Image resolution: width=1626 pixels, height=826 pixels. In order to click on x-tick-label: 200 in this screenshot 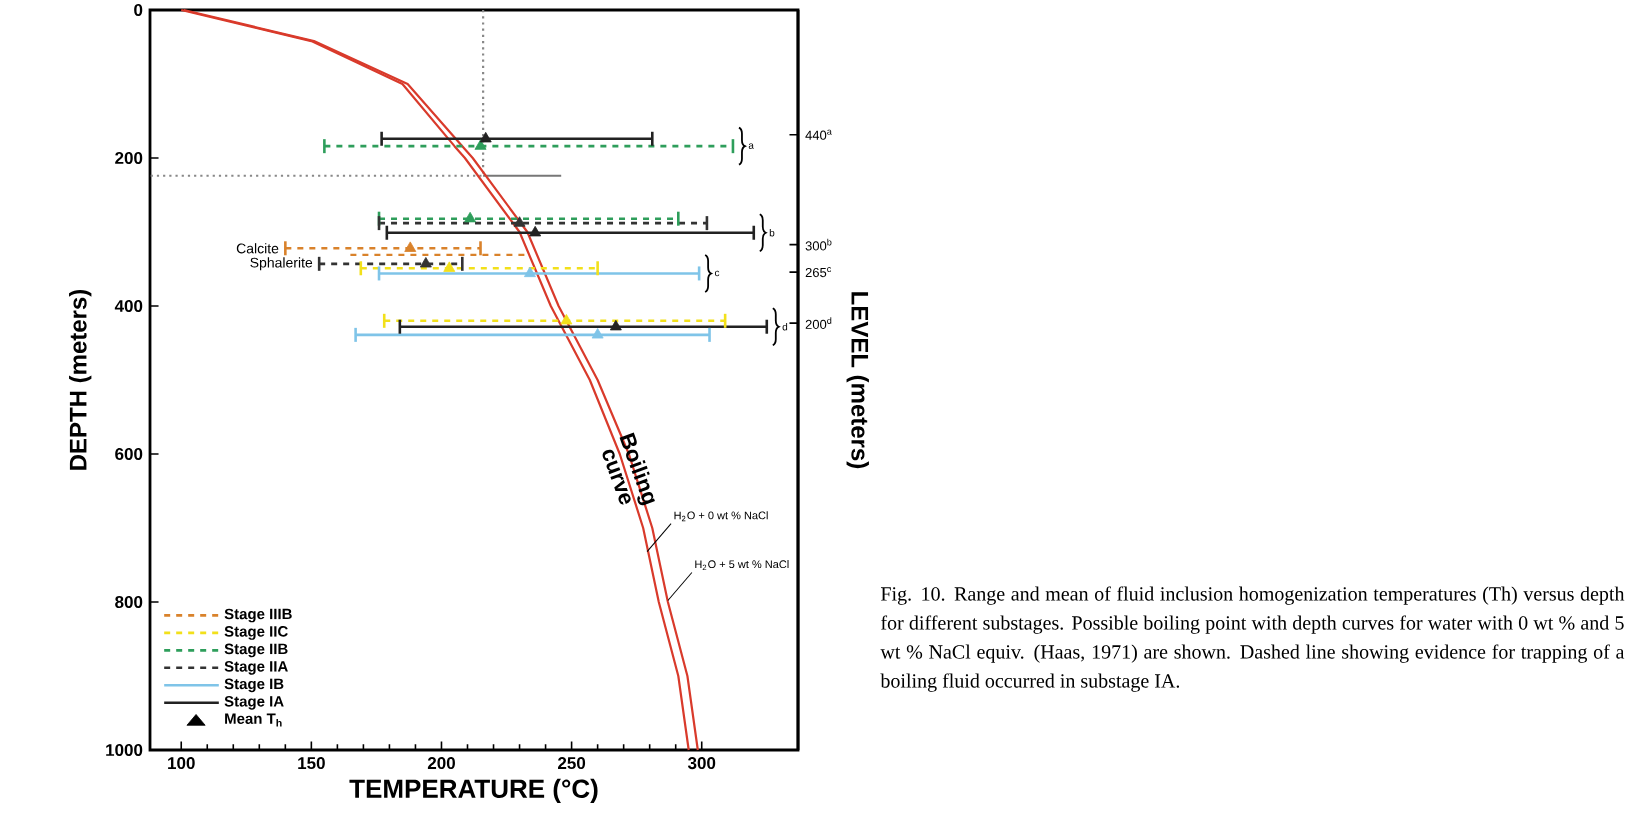, I will do `click(441, 763)`.